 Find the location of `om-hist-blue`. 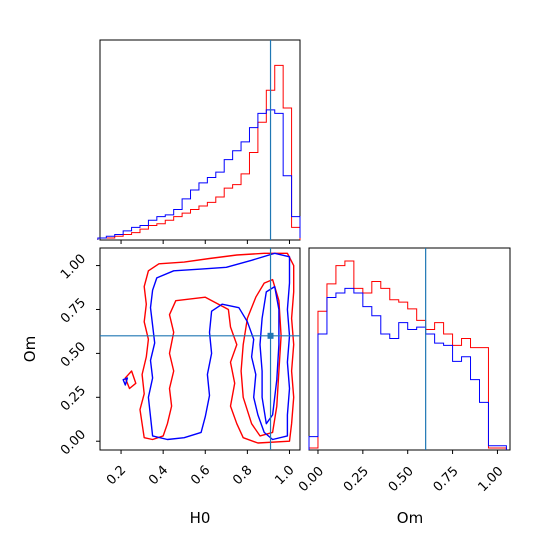

om-hist-blue is located at coordinates (407, 368).